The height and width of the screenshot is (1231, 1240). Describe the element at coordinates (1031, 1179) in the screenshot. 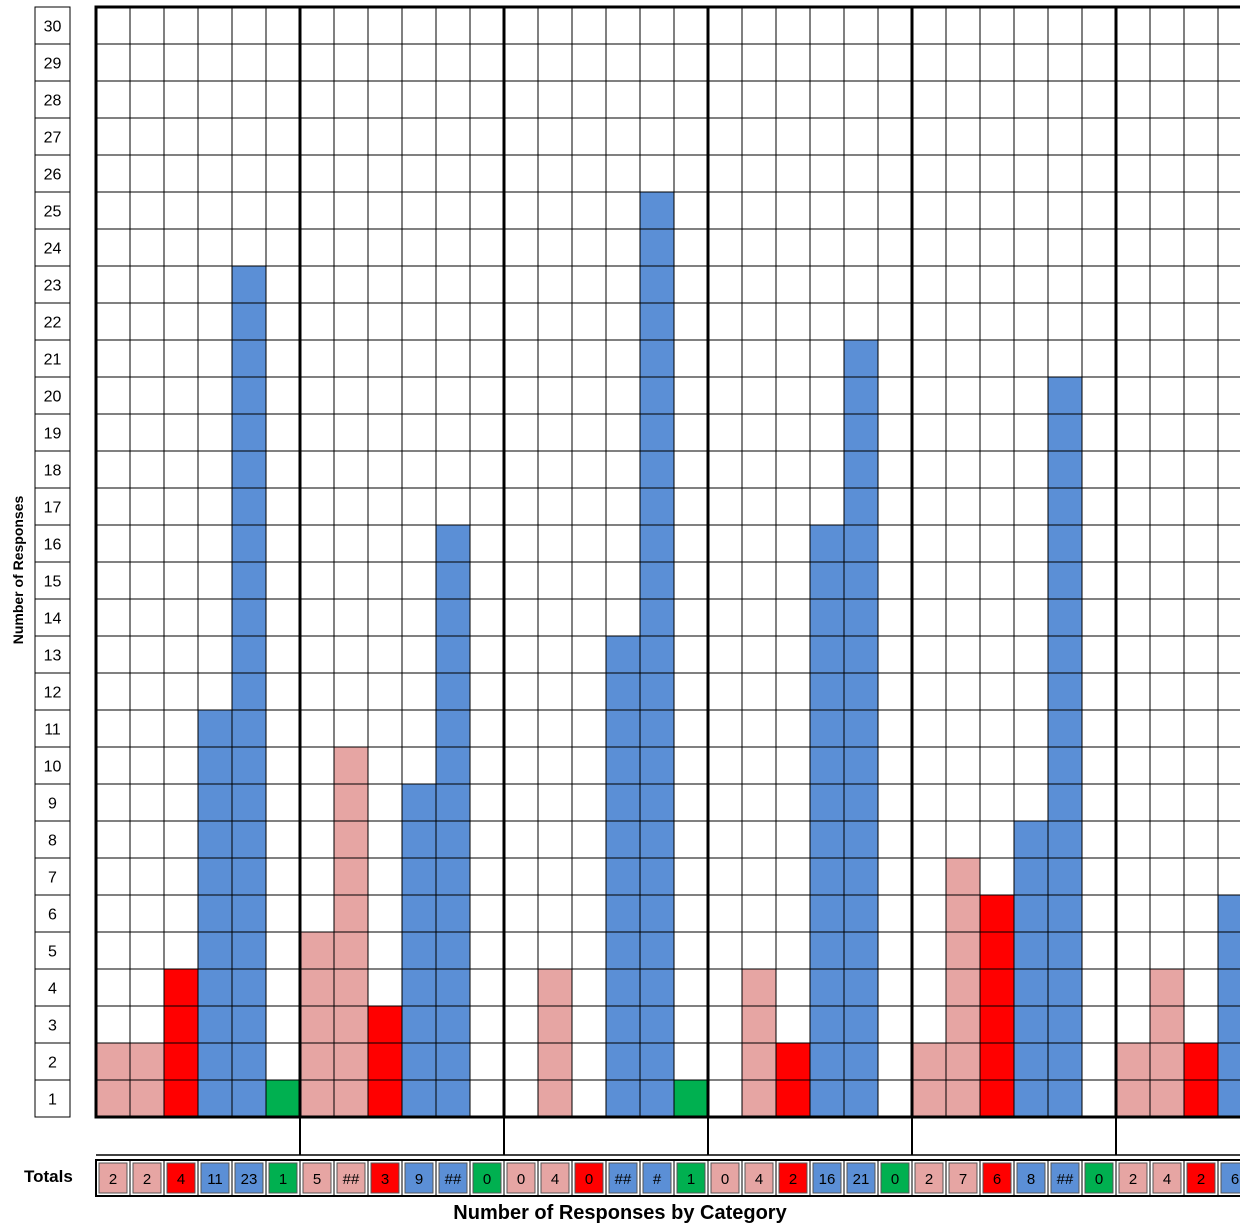

I see `totals-value: 8` at that location.